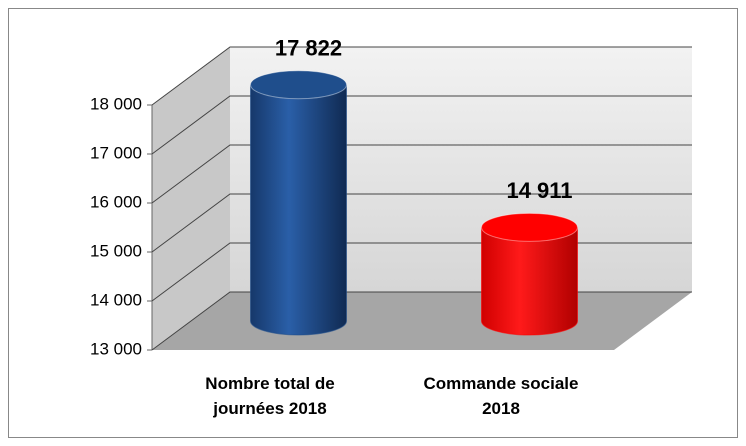 This screenshot has height=446, width=746. I want to click on value-label: 17 822, so click(308, 48).